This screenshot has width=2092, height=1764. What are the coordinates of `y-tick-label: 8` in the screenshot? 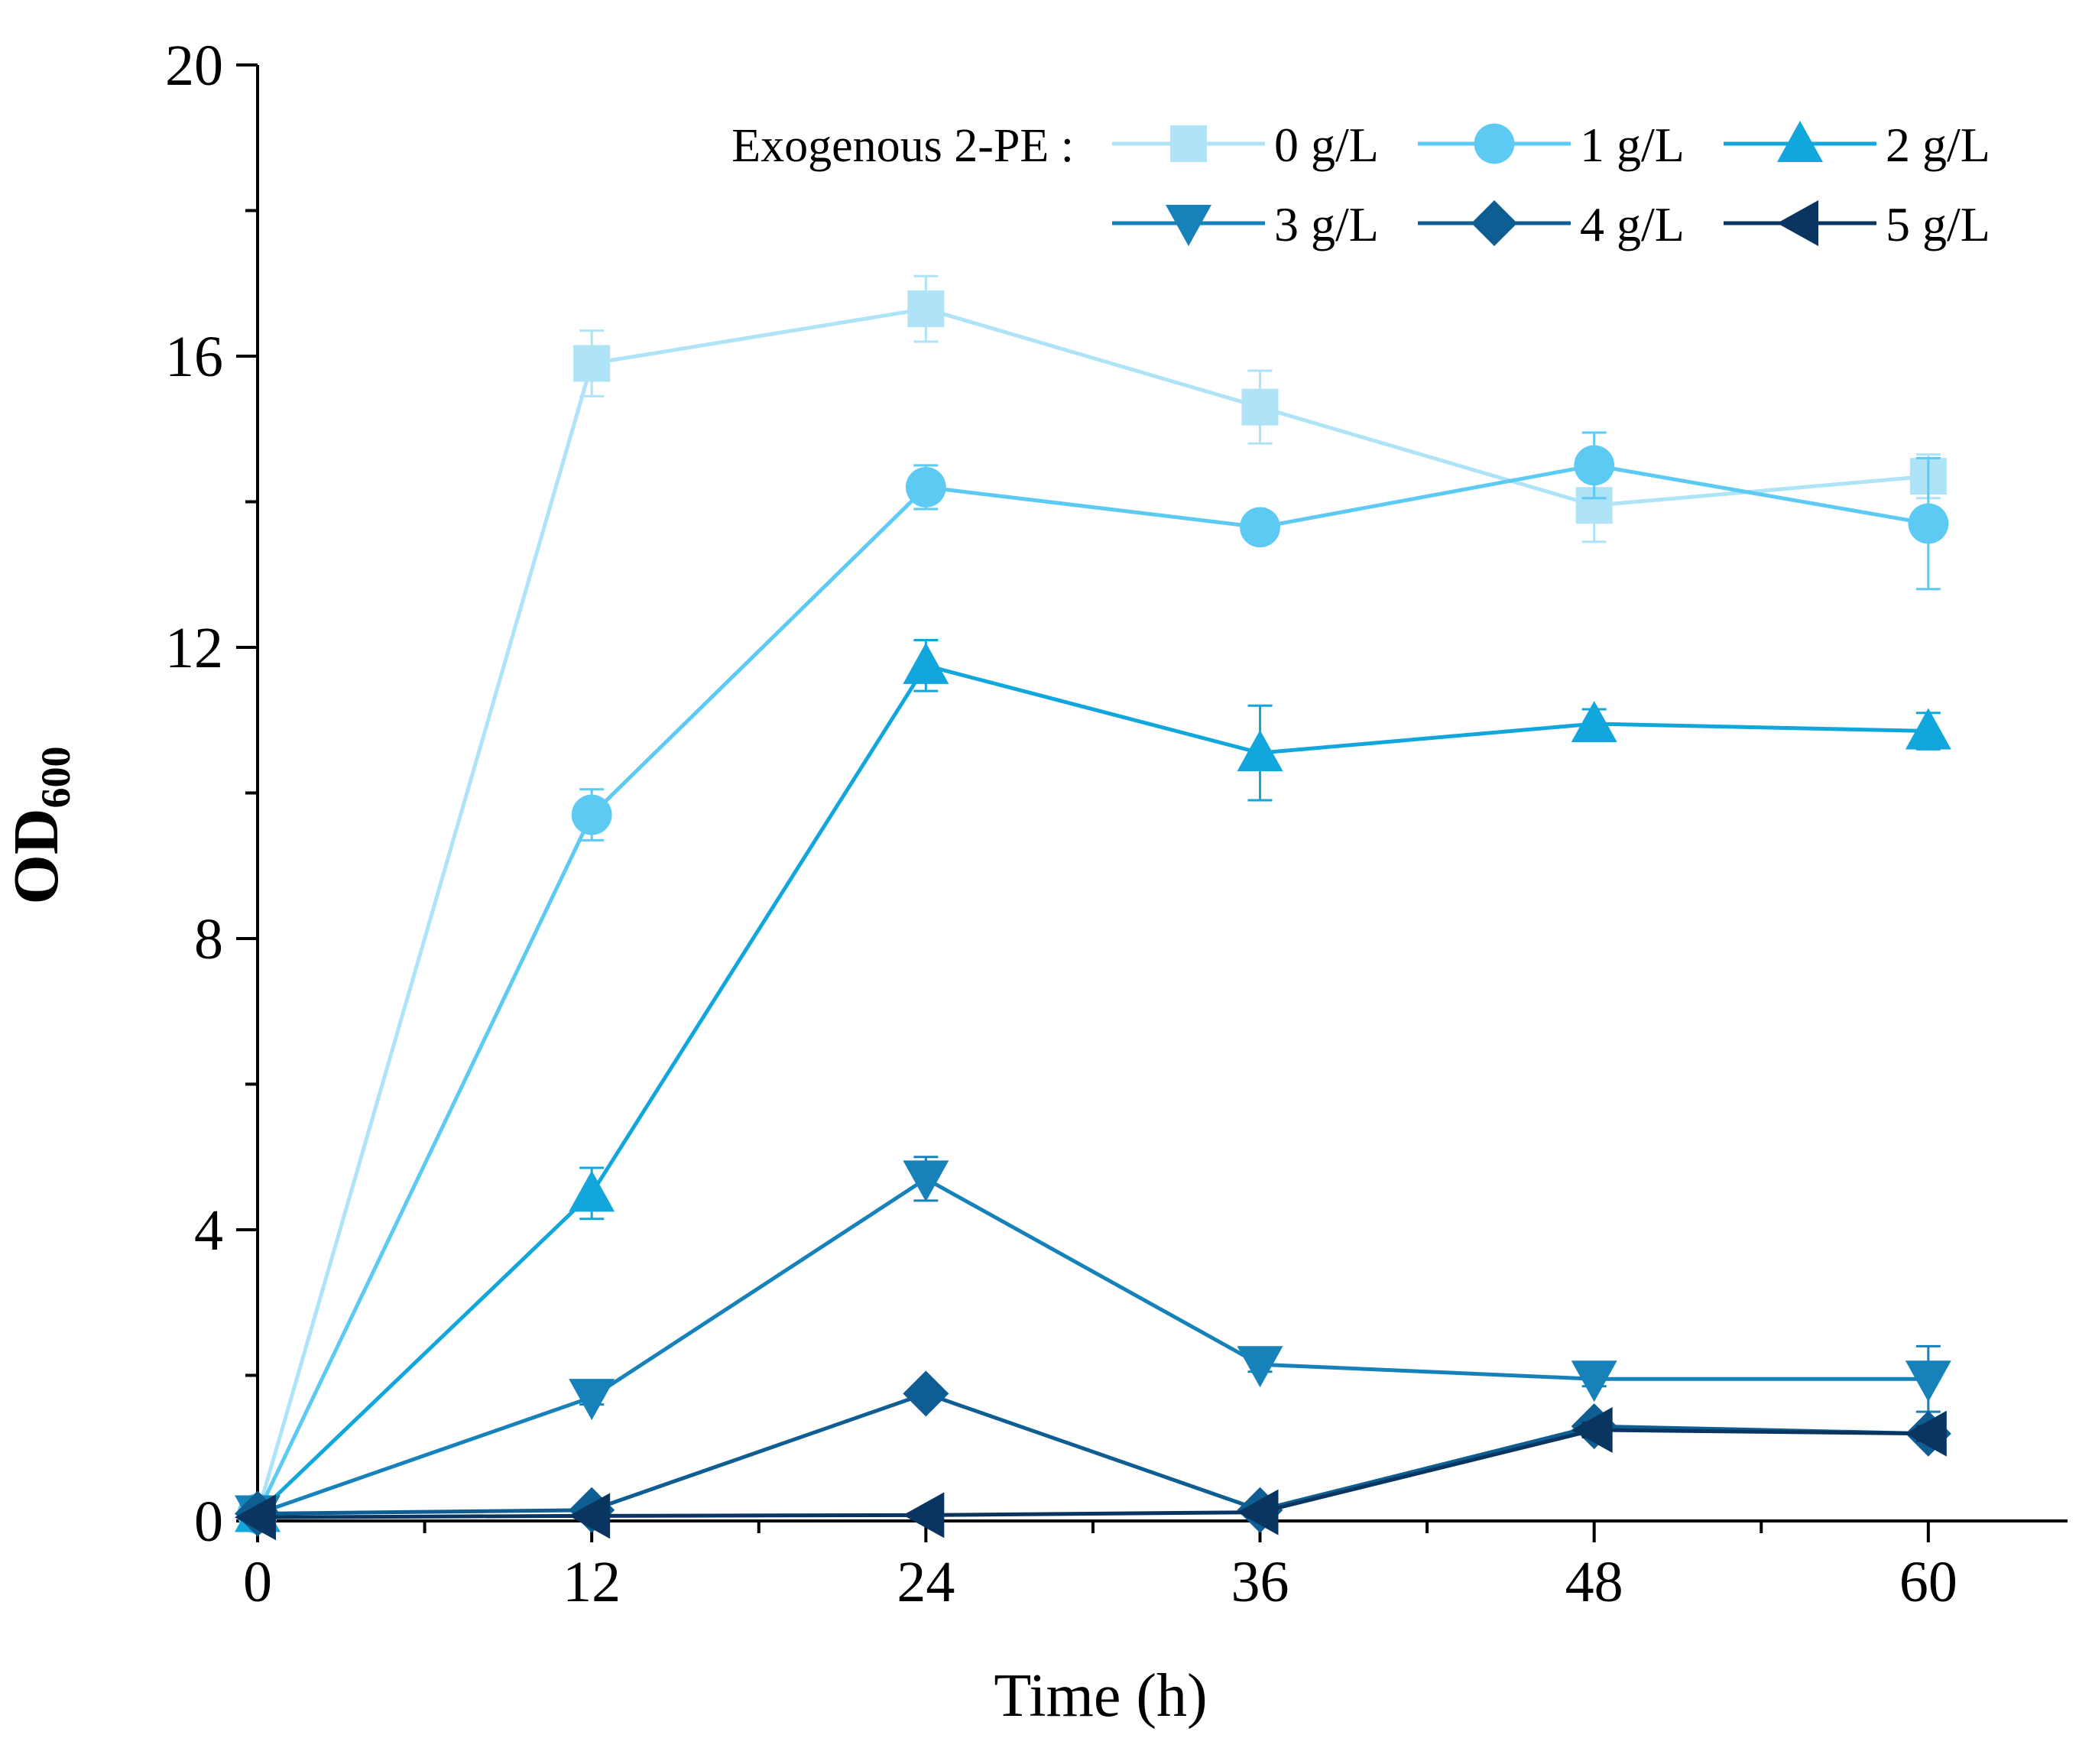 It's located at (208, 939).